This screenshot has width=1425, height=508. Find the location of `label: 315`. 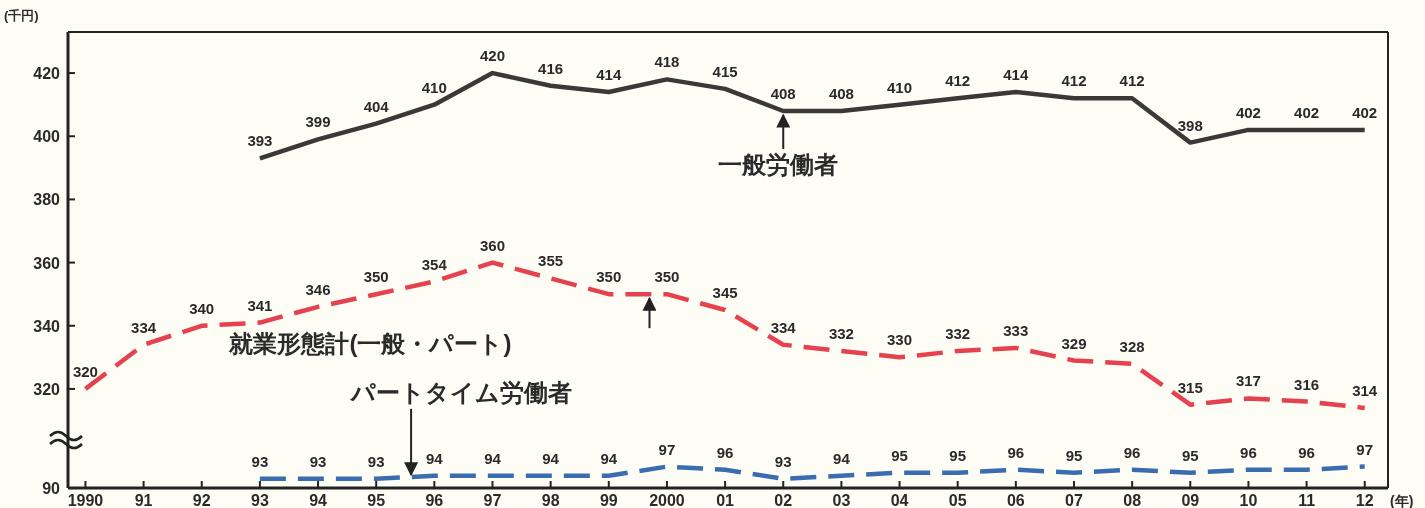

label: 315 is located at coordinates (1190, 387).